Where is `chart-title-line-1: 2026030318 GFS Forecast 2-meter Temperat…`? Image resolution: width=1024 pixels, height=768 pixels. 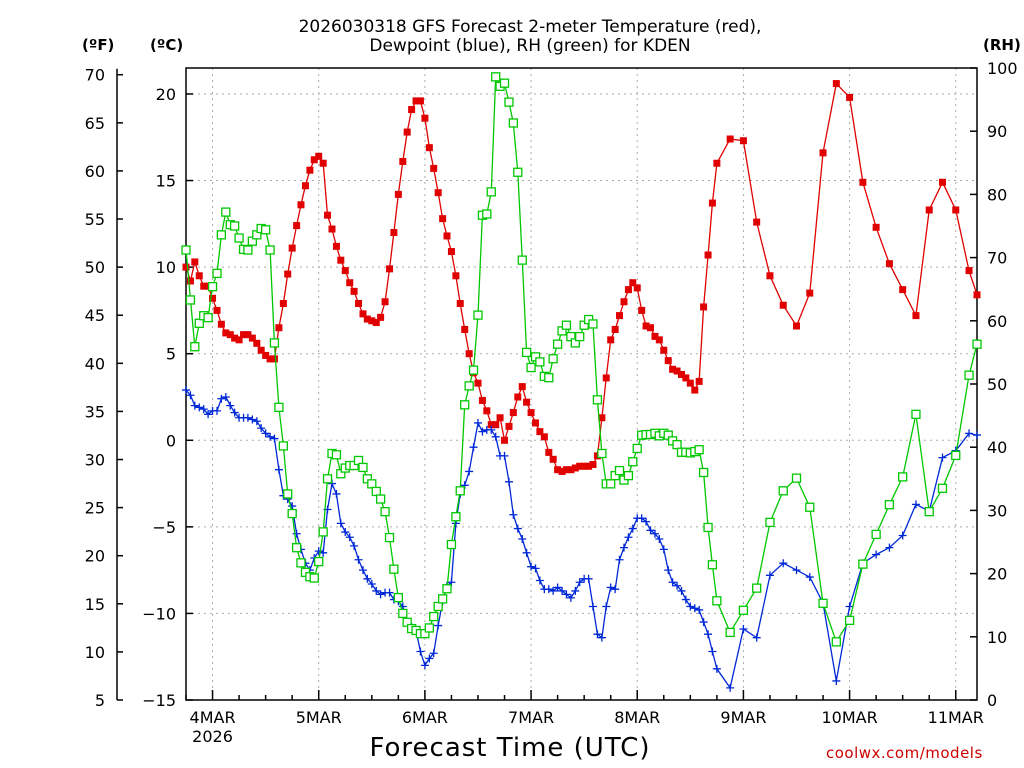 chart-title-line-1: 2026030318 GFS Forecast 2-meter Temperat… is located at coordinates (530, 27).